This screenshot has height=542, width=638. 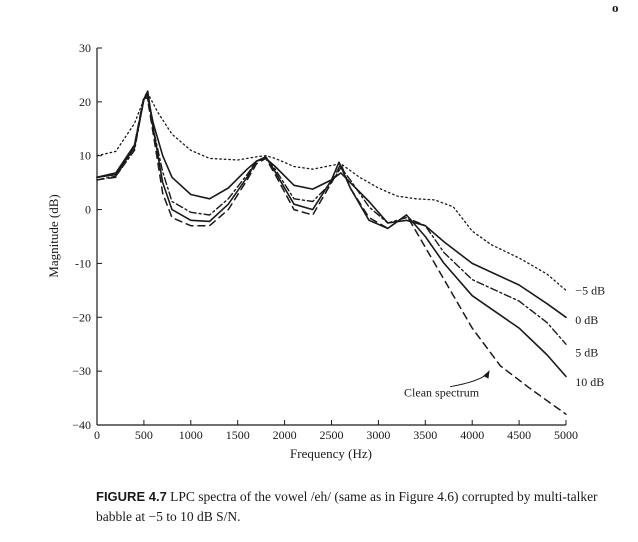 I want to click on annotation-arrow, so click(x=469, y=379).